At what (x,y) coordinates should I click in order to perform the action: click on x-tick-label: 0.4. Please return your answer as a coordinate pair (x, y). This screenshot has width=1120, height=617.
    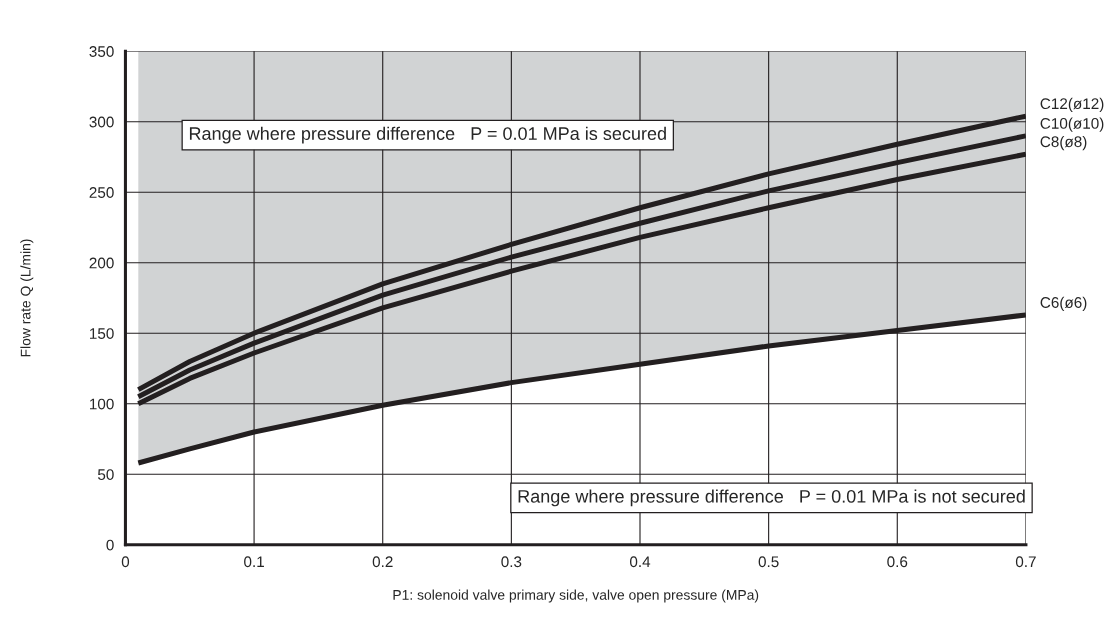
    Looking at the image, I should click on (640, 562).